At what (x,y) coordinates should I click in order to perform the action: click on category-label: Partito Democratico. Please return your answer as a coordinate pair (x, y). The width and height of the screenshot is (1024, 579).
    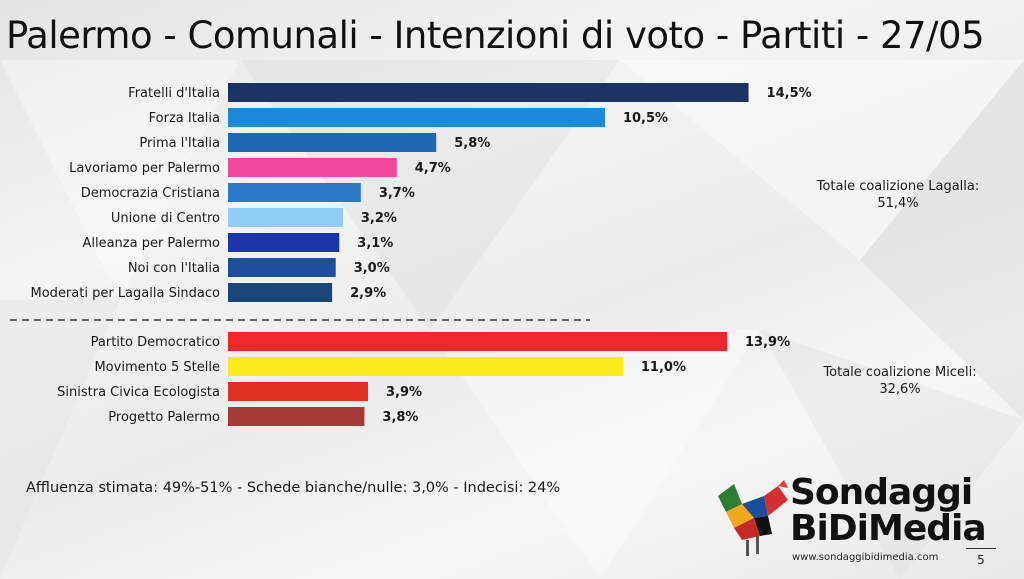
    Looking at the image, I should click on (155, 342).